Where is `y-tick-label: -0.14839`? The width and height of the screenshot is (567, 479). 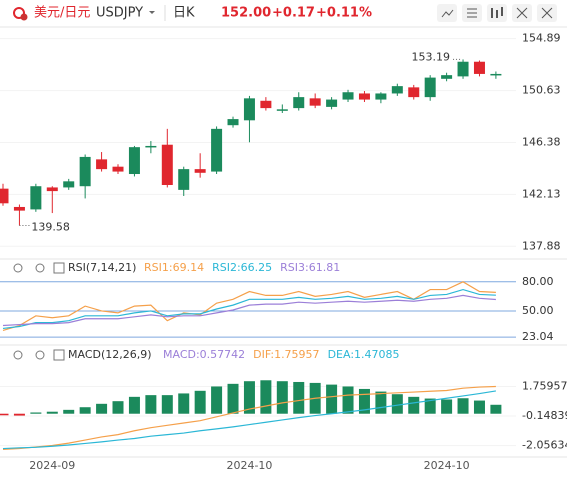
y-tick-label: -0.14839 is located at coordinates (544, 415).